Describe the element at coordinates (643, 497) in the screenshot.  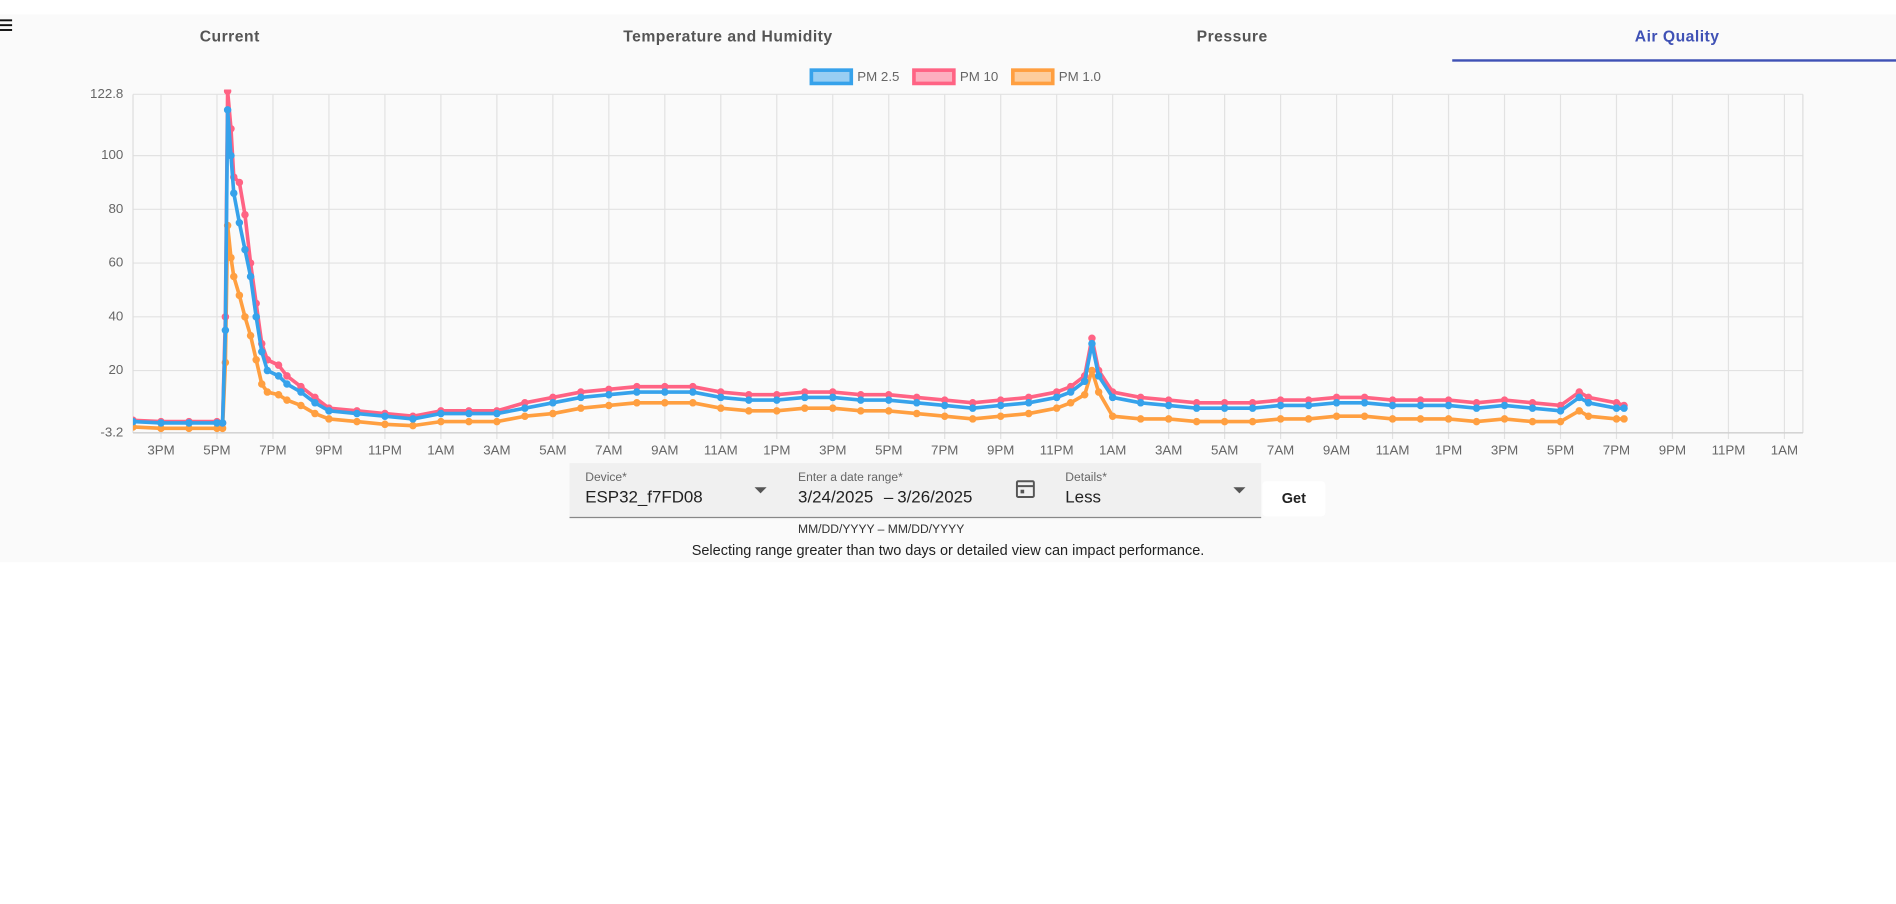
I see `device-value: ESP32_f7FD08` at that location.